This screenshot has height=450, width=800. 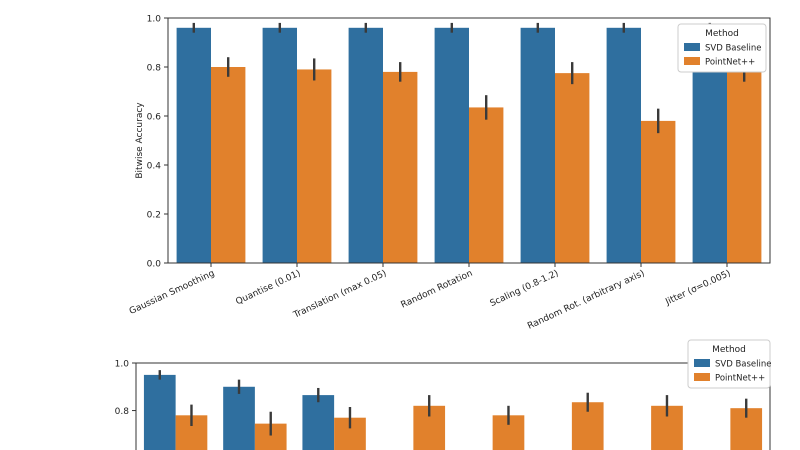 What do you see at coordinates (172, 293) in the screenshot?
I see `x-tick-label: Gaussian Smoothing` at bounding box center [172, 293].